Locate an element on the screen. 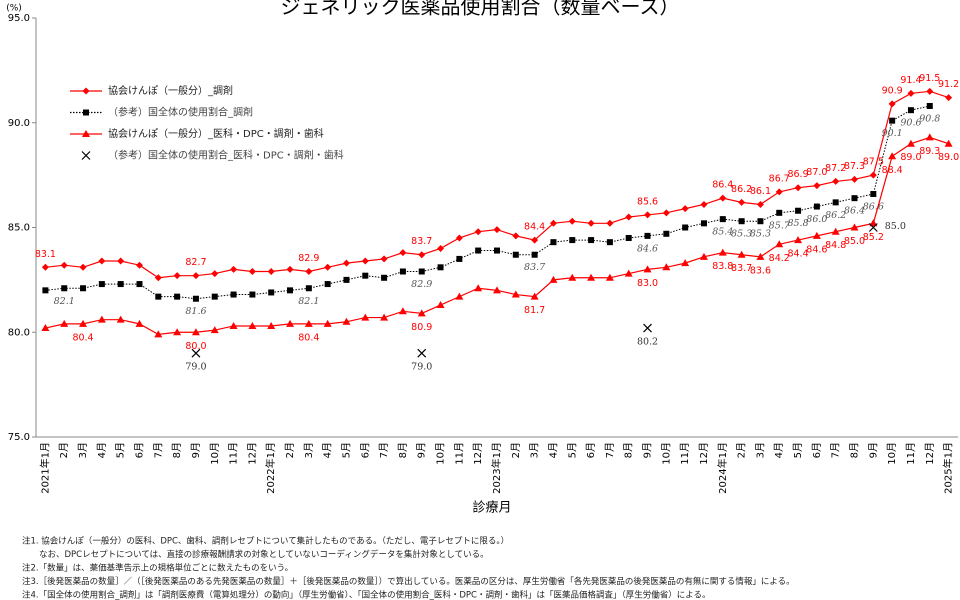 This screenshot has width=960, height=600. data-label: 88.4 is located at coordinates (892, 170).